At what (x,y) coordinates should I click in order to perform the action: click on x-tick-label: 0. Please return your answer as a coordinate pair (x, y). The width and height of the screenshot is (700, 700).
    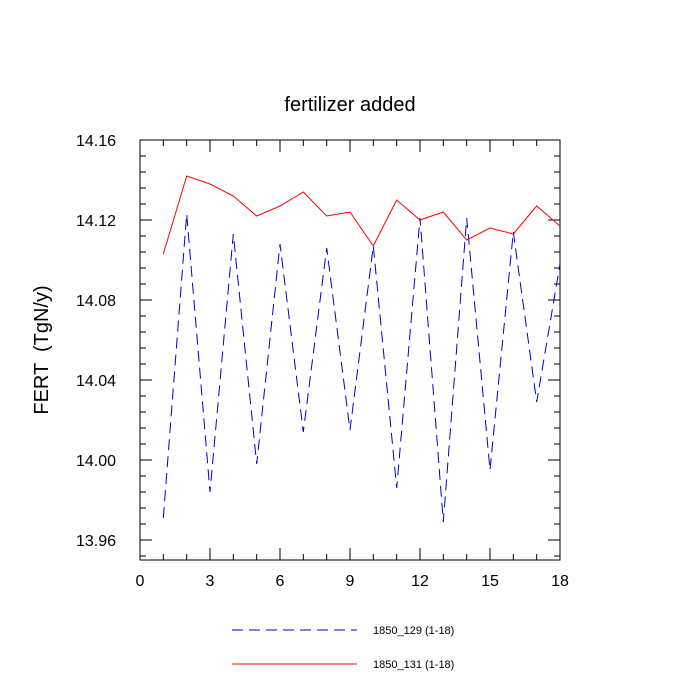
    Looking at the image, I should click on (140, 581).